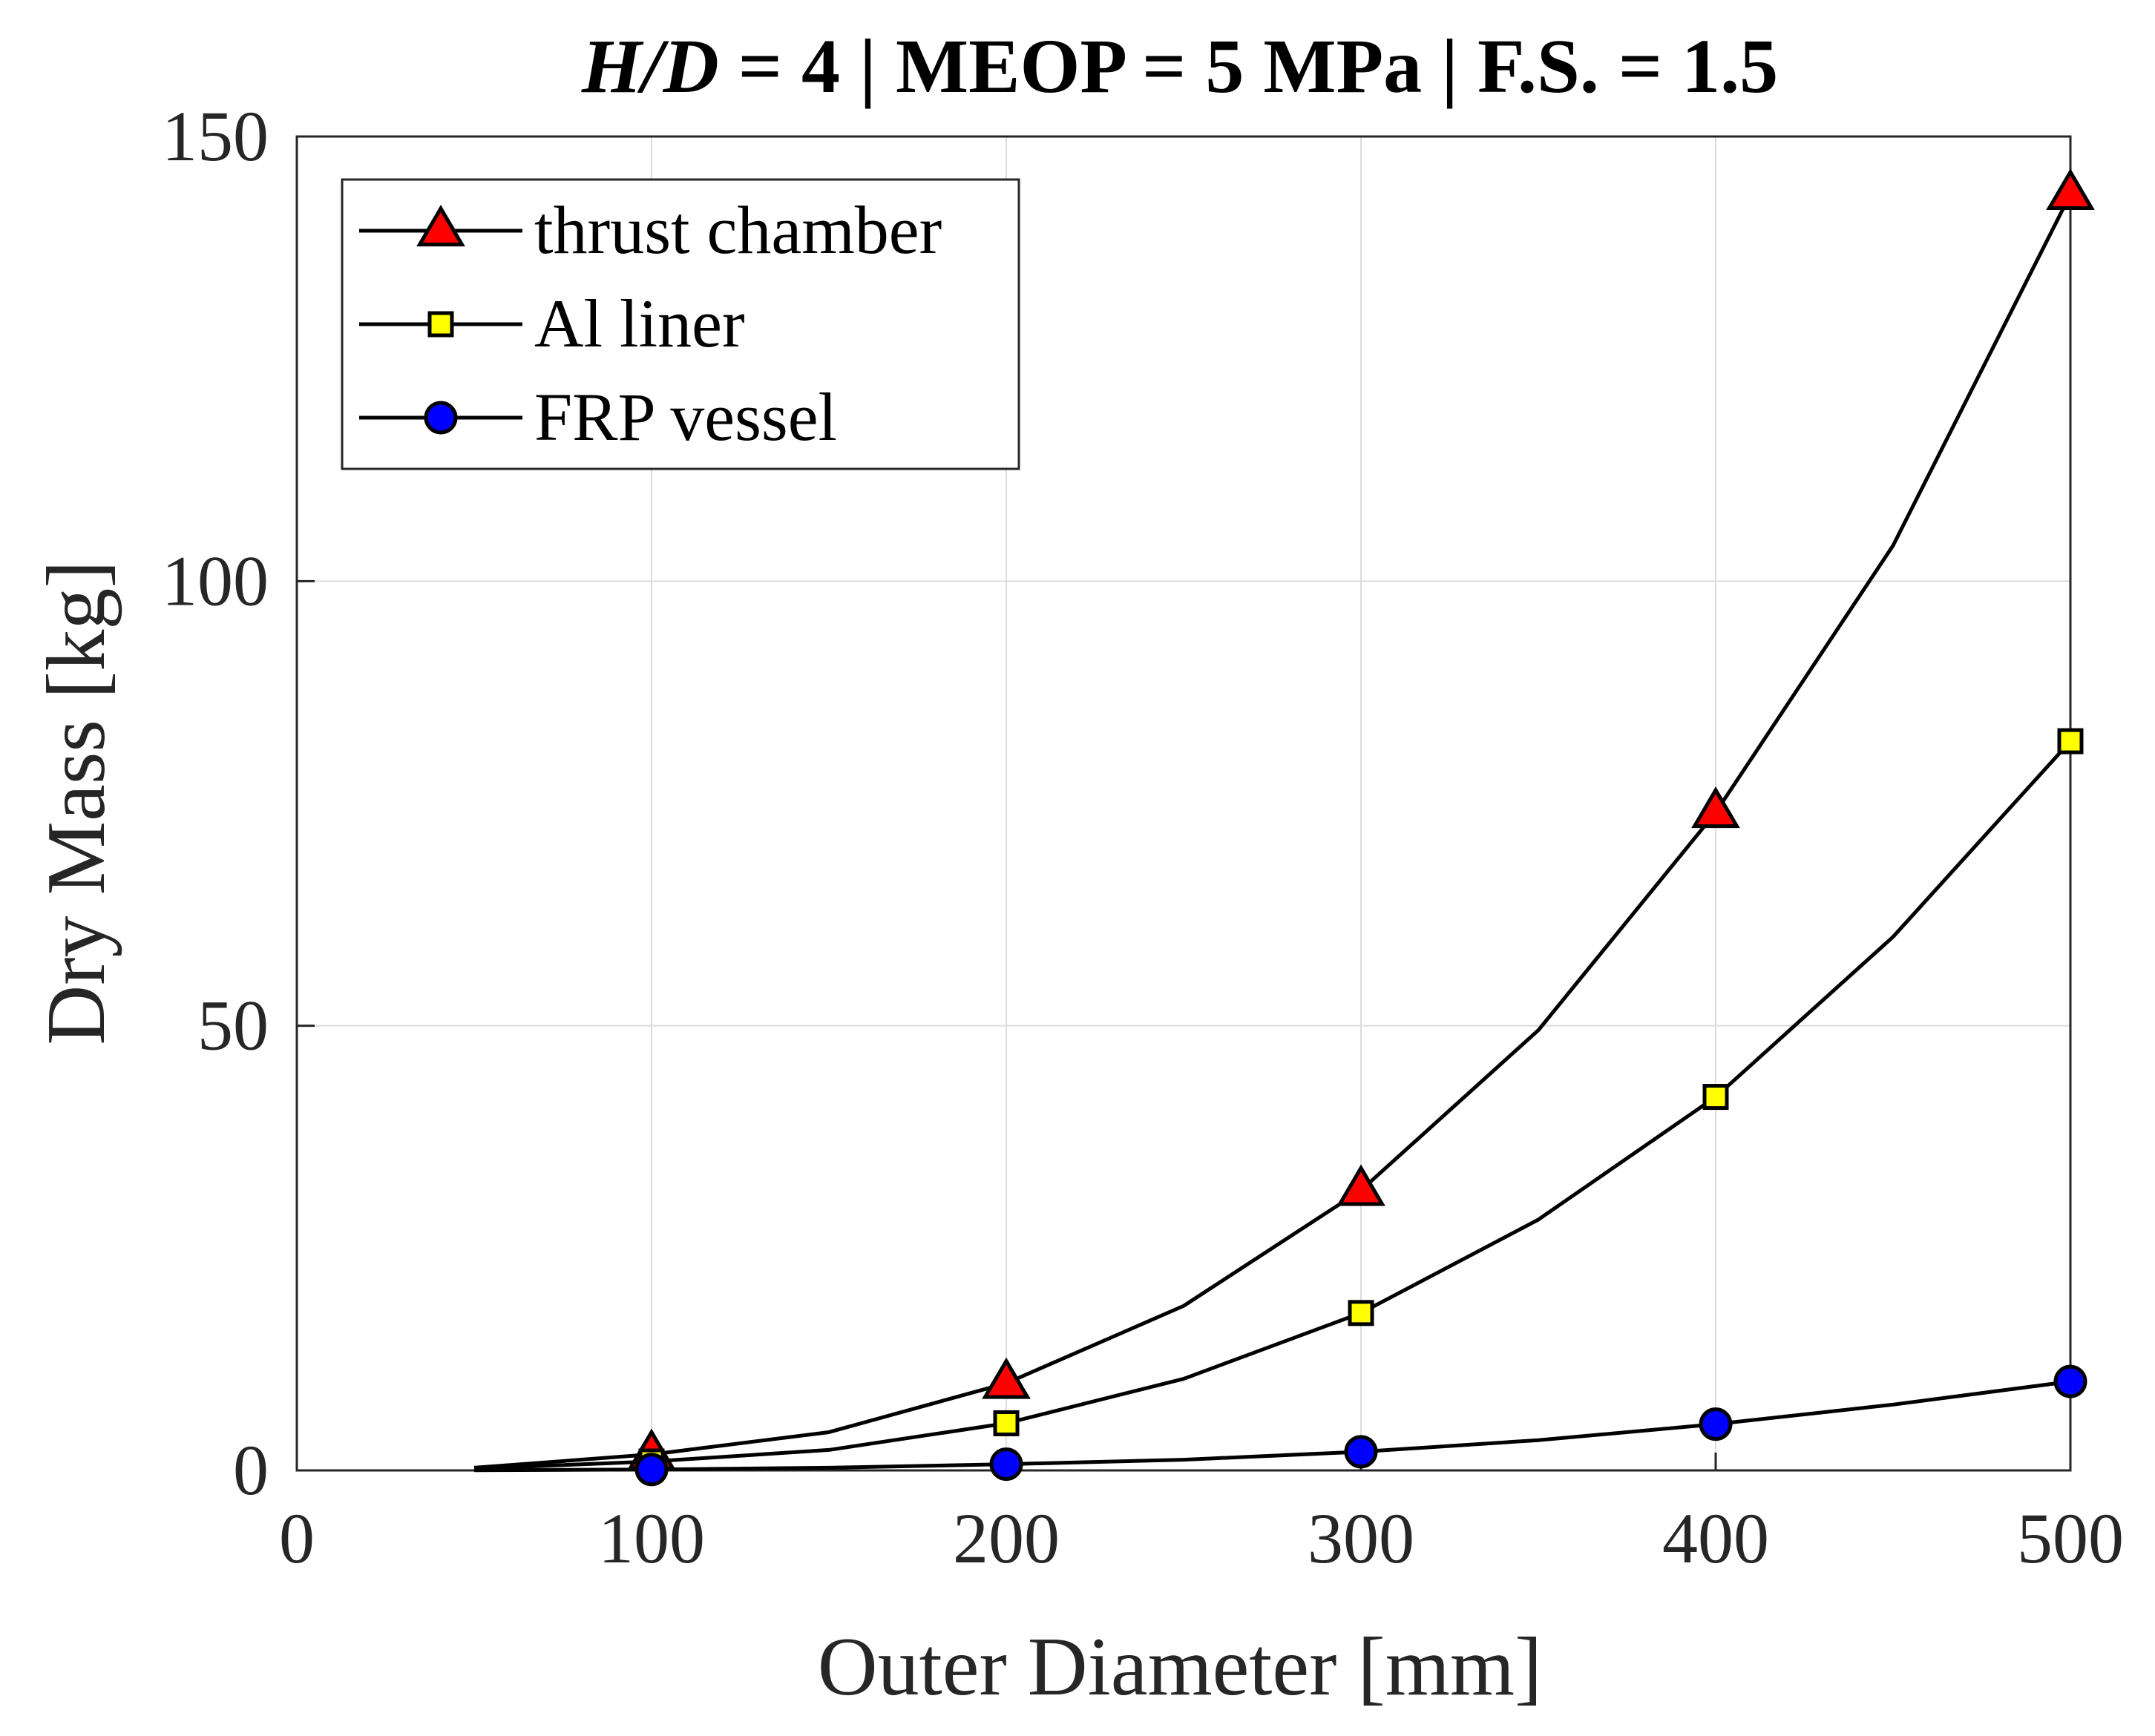 This screenshot has height=1736, width=2155. What do you see at coordinates (1361, 1539) in the screenshot?
I see `x-tick-label: 300` at bounding box center [1361, 1539].